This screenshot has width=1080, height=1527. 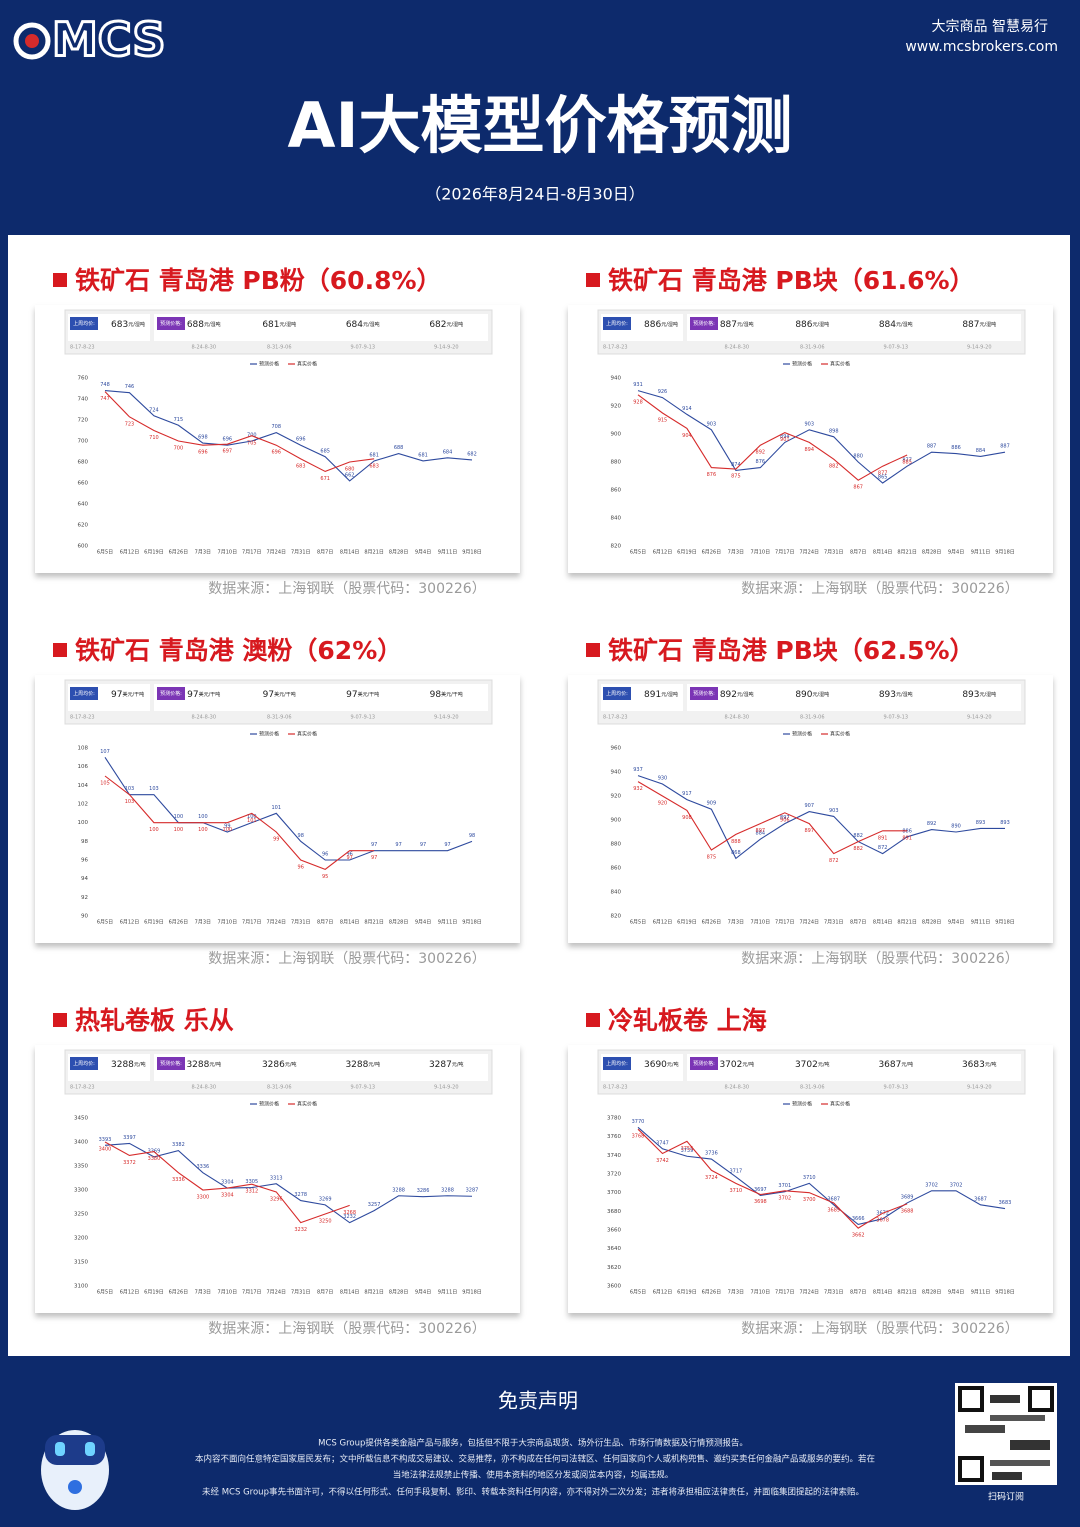 I want to click on data-label: 680, so click(x=350, y=470).